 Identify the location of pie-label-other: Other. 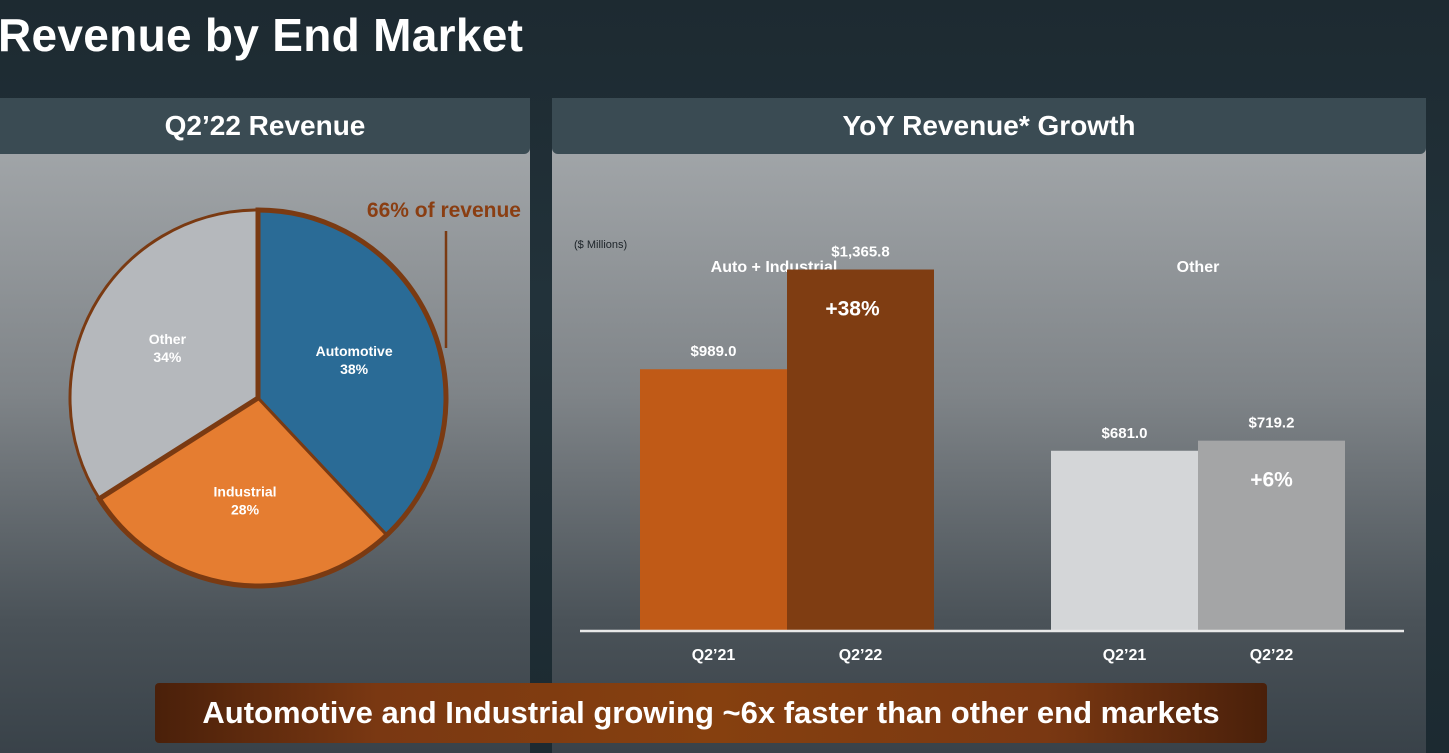
(168, 339).